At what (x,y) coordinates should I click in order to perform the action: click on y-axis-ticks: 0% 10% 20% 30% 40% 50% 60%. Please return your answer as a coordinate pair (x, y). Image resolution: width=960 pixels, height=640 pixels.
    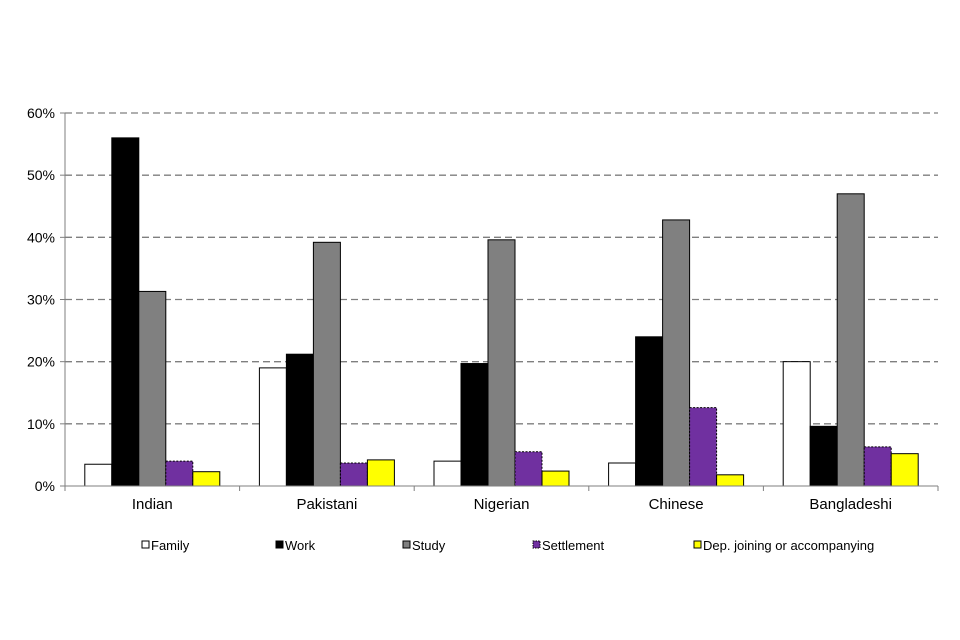
    Looking at the image, I should click on (46, 299).